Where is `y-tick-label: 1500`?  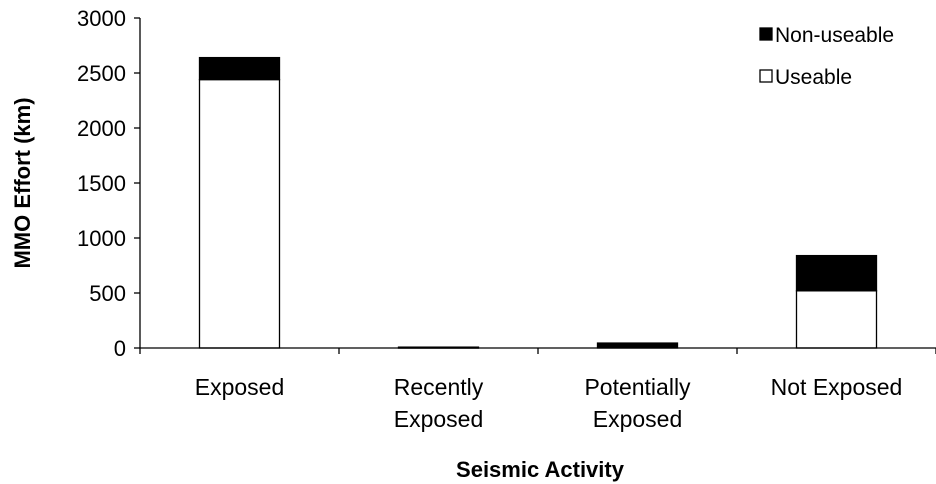
y-tick-label: 1500 is located at coordinates (101, 183).